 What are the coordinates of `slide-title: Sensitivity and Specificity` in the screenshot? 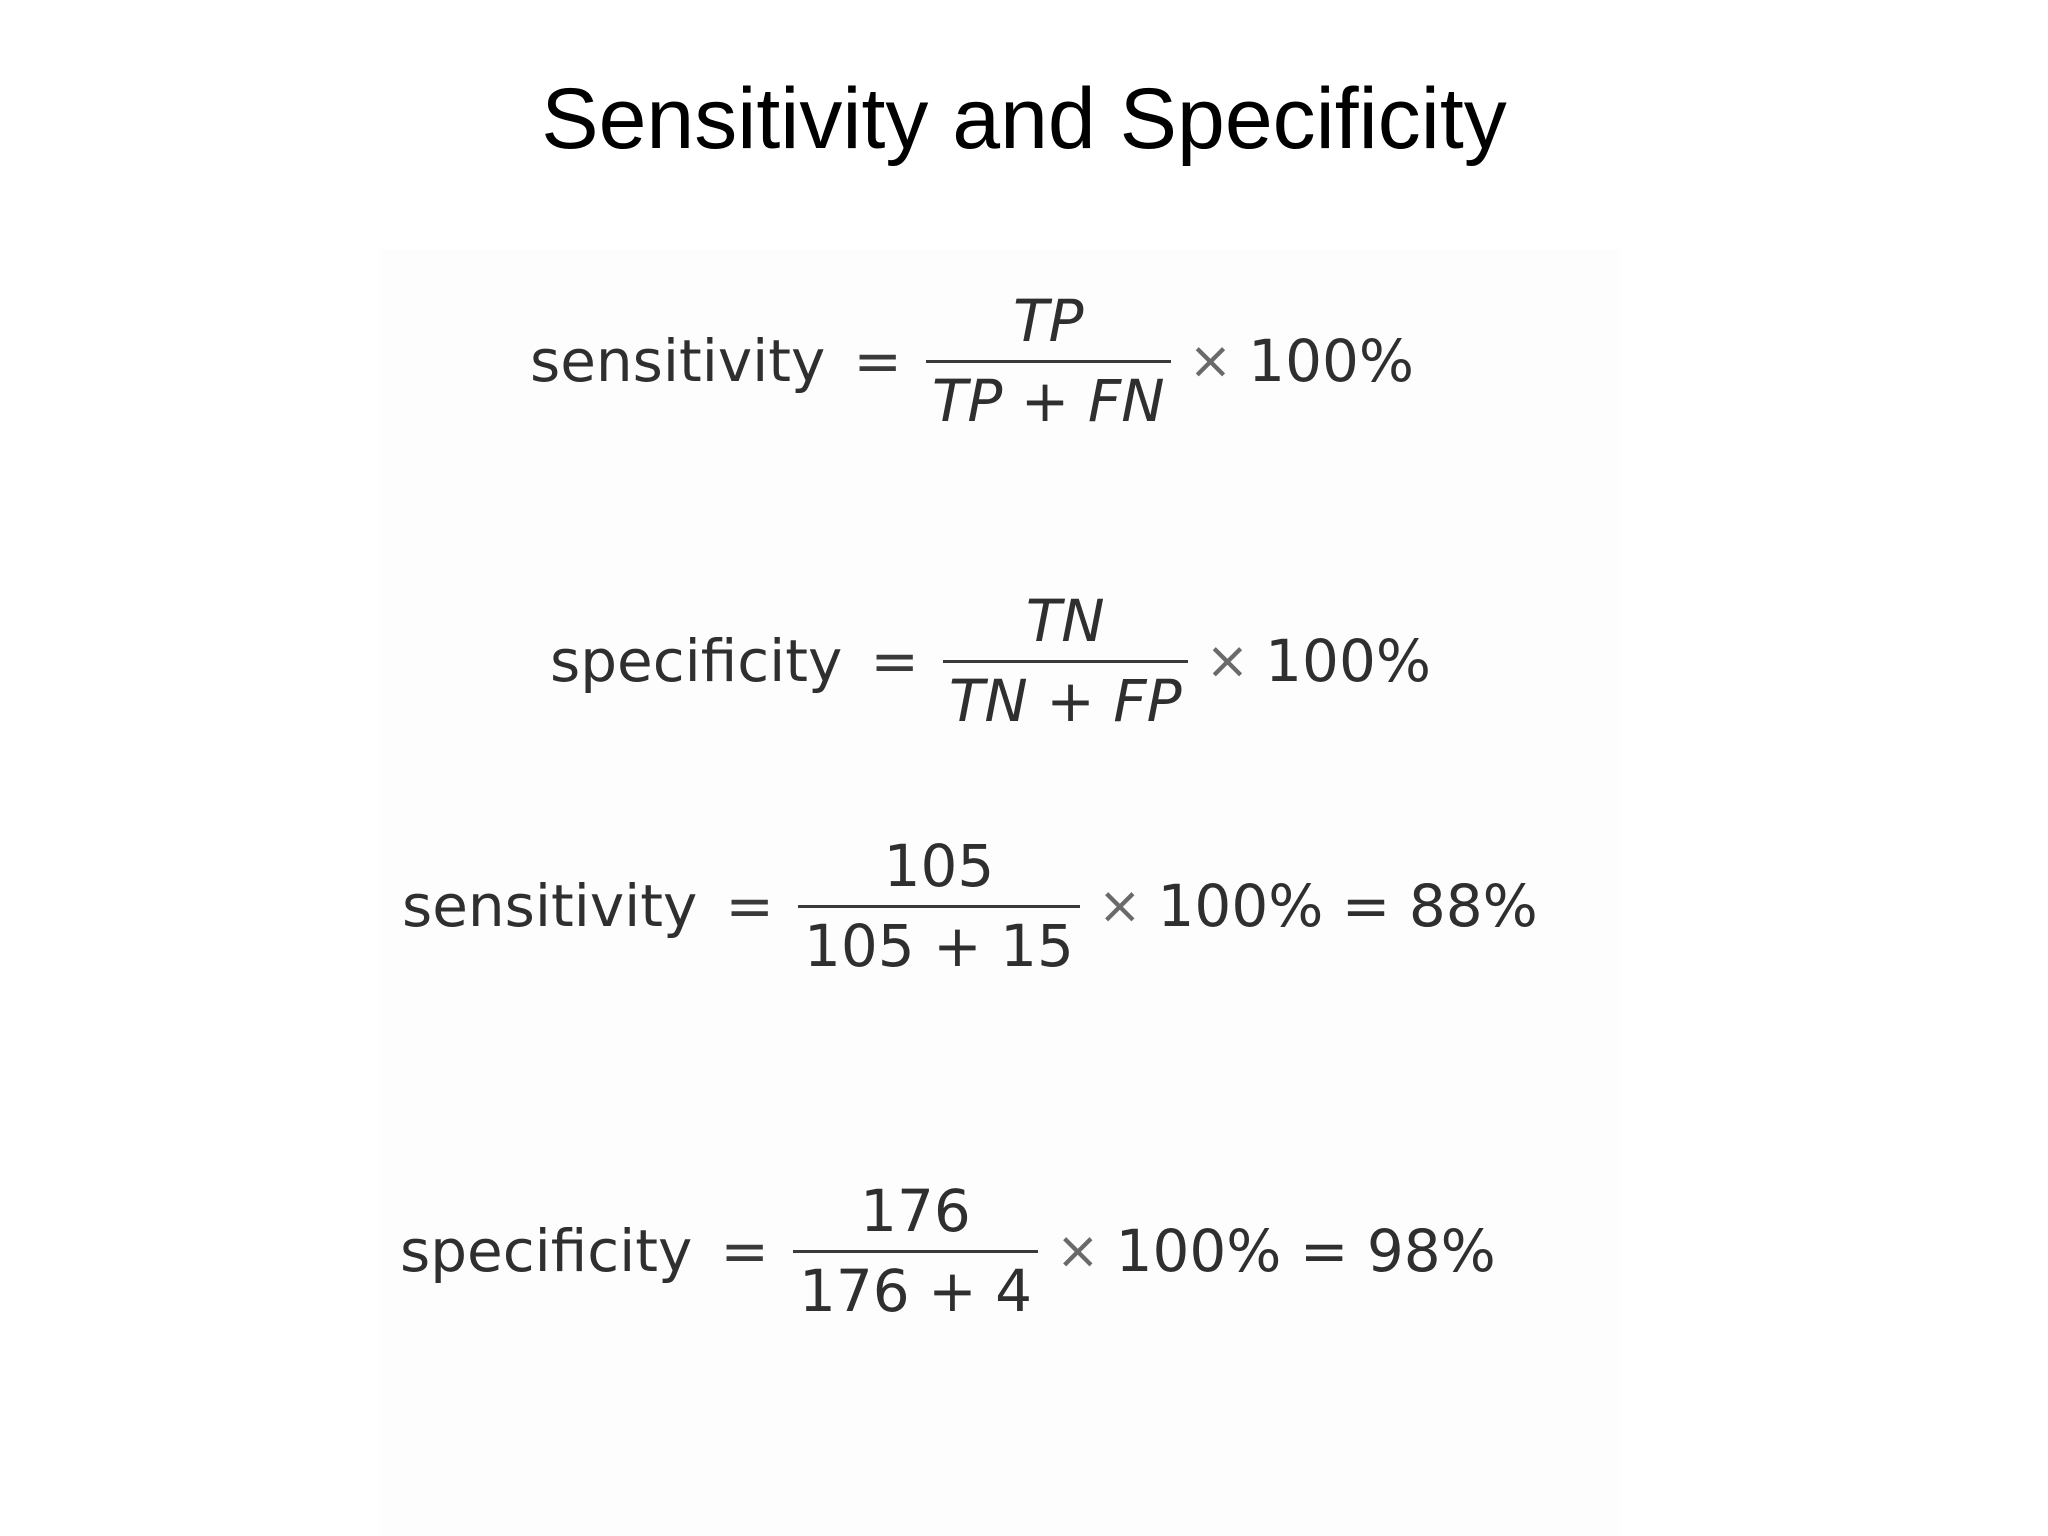 It's located at (1024, 119).